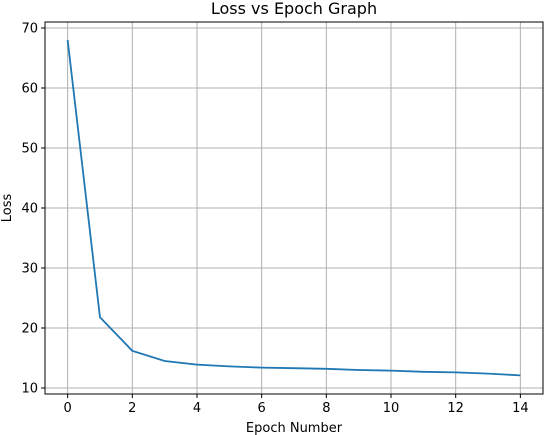 Image resolution: width=544 pixels, height=435 pixels. I want to click on x-tick-label: 6, so click(262, 408).